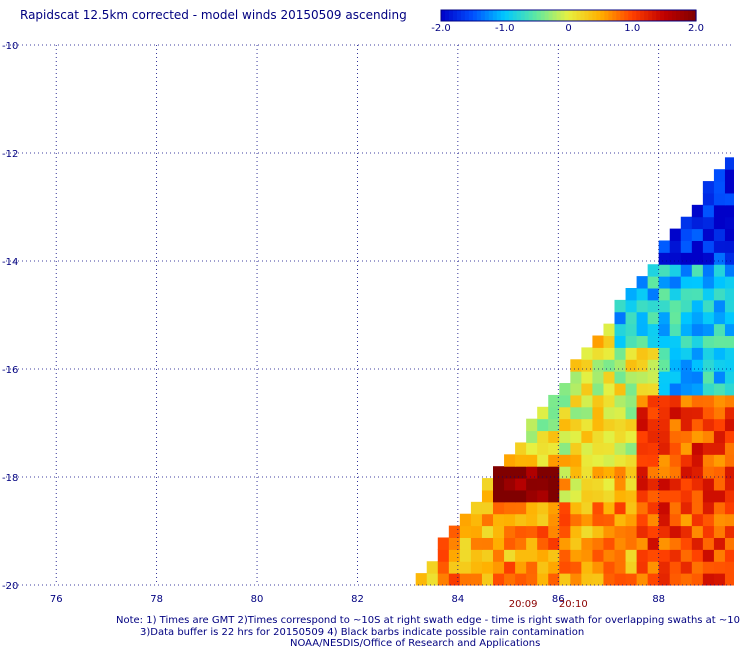 This screenshot has height=650, width=740. Describe the element at coordinates (10, 262) in the screenshot. I see `y-tick-label: -14` at that location.